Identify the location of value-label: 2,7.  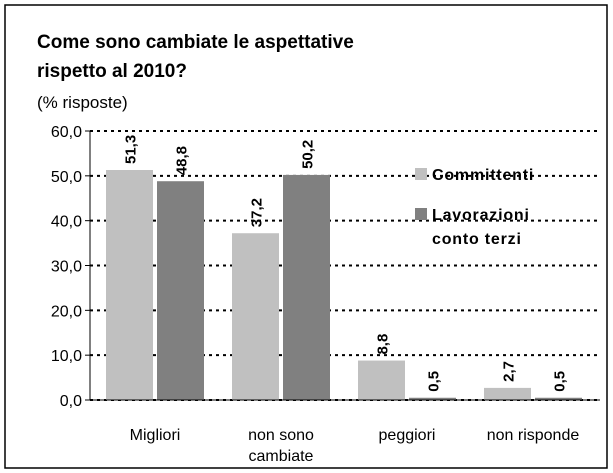
(509, 371).